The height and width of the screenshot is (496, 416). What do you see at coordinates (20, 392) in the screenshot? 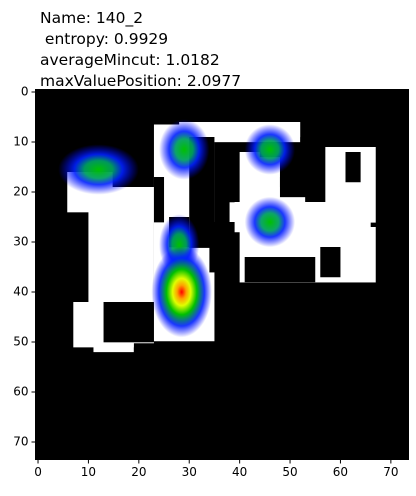
I see `y-tick-label: 60` at bounding box center [20, 392].